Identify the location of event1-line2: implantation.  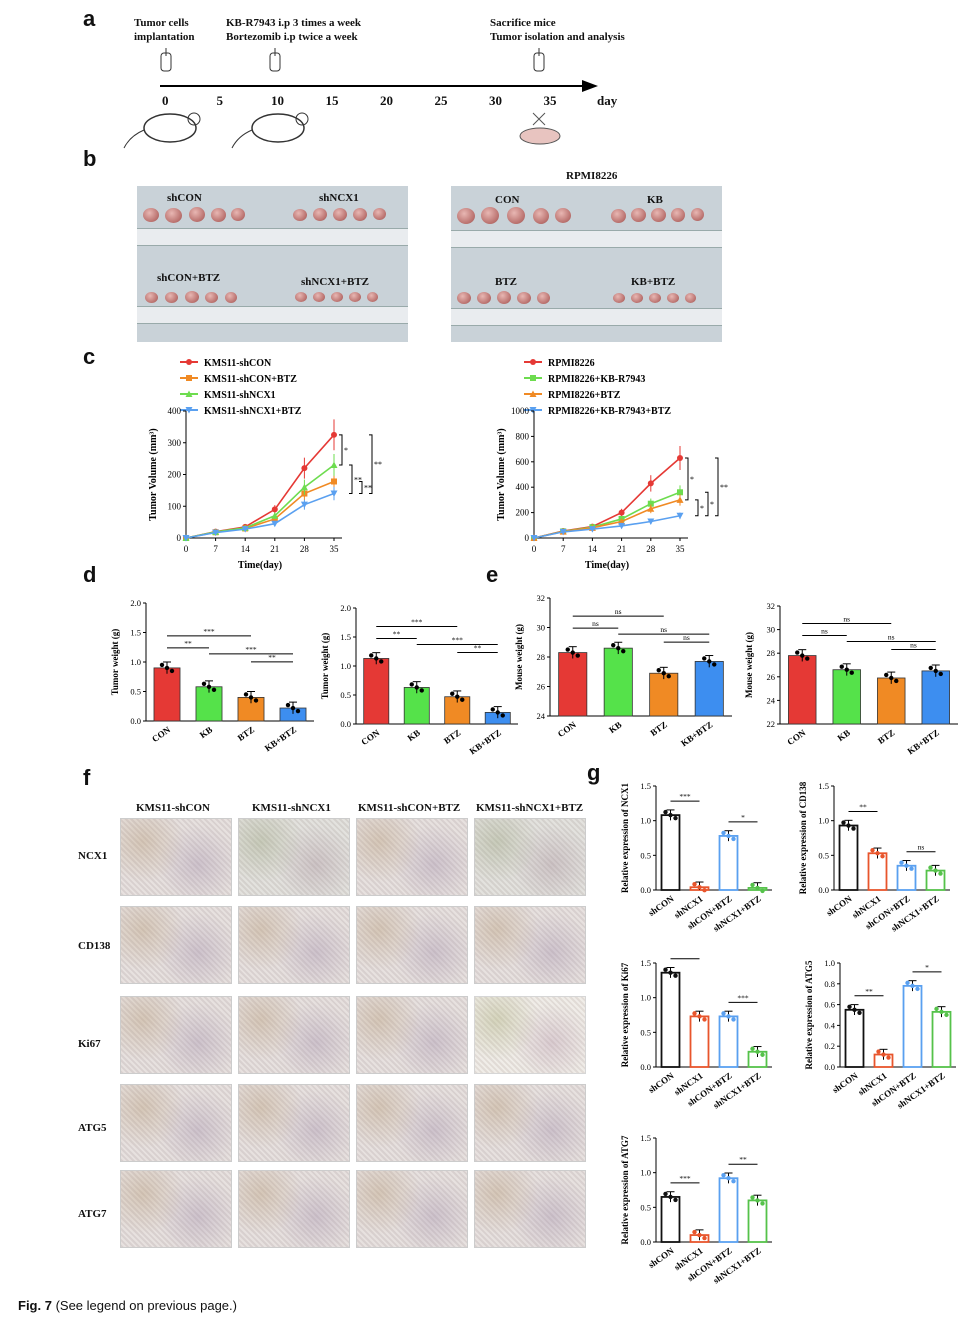
(164, 37).